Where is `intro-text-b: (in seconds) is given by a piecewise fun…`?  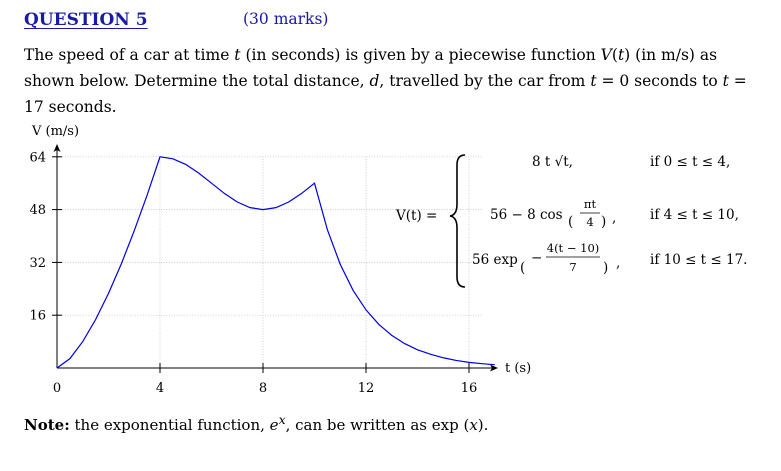
intro-text-b: (in seconds) is given by a piecewise fun… is located at coordinates (420, 55).